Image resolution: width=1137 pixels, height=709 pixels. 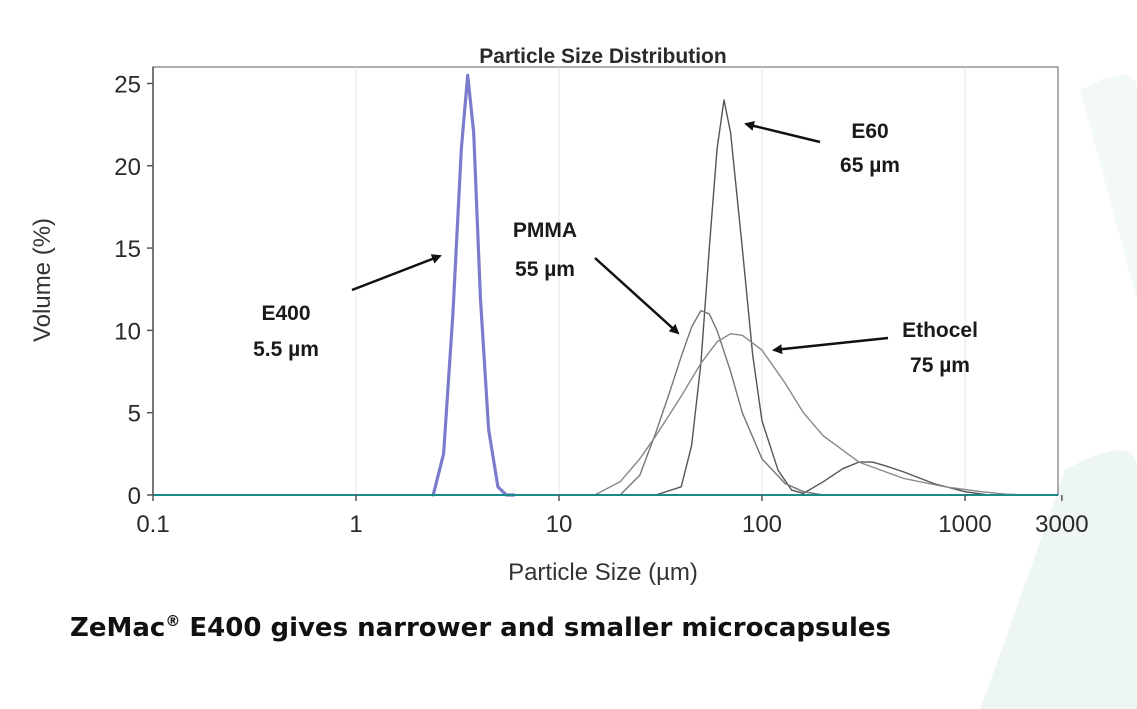 I want to click on y-tick-label: 0, so click(x=134, y=496).